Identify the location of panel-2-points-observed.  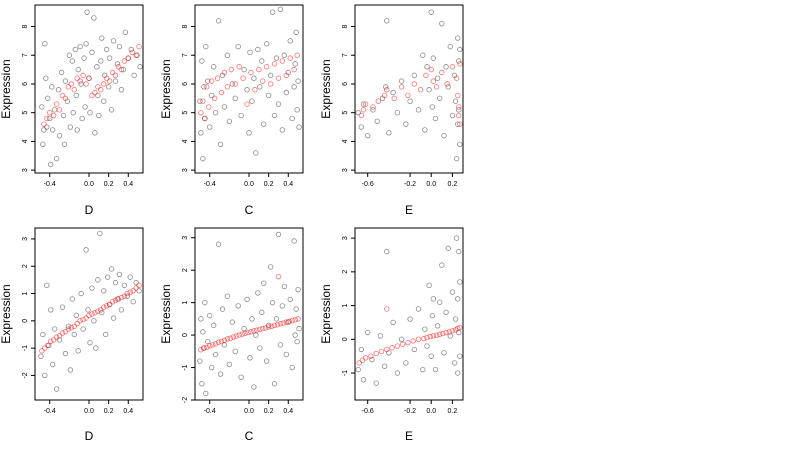
(249, 84).